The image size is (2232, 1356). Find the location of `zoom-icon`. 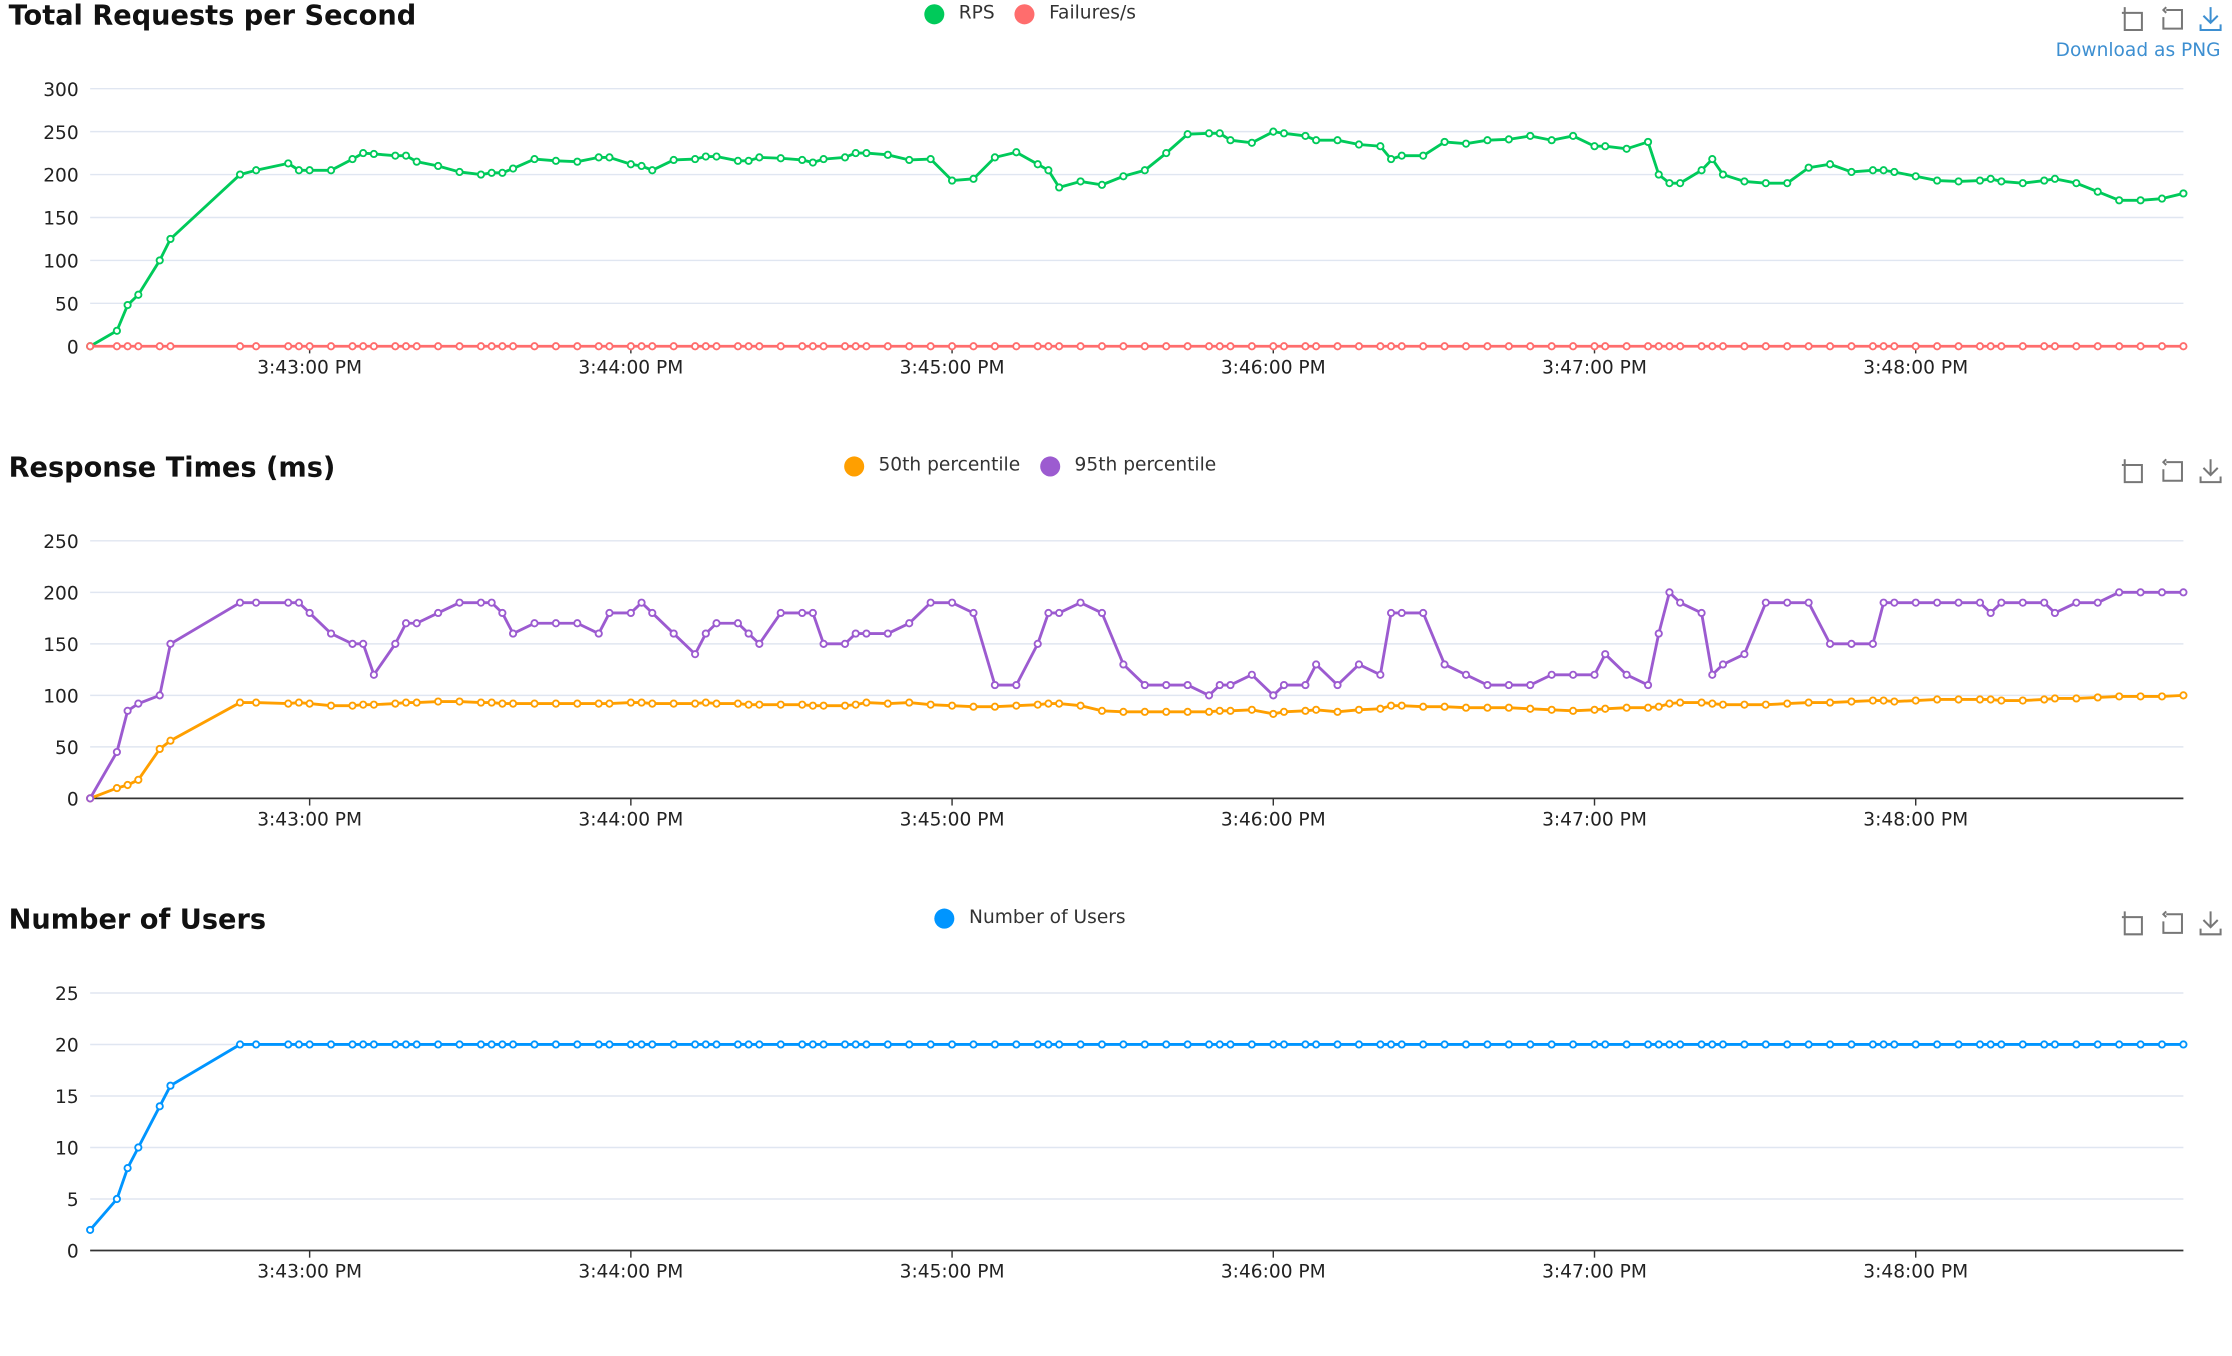

zoom-icon is located at coordinates (2133, 923).